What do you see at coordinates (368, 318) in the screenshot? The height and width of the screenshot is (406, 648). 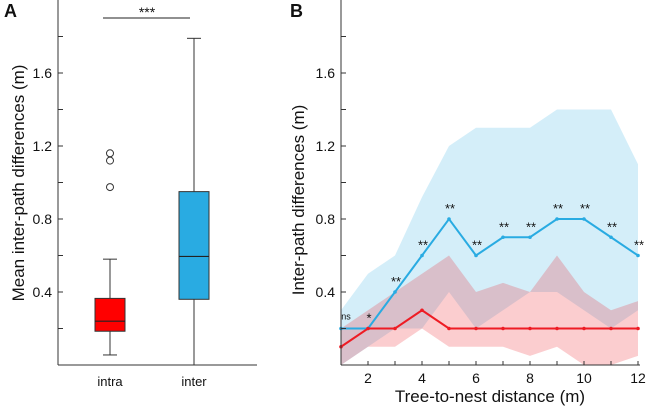 I see `significance-label-b: *` at bounding box center [368, 318].